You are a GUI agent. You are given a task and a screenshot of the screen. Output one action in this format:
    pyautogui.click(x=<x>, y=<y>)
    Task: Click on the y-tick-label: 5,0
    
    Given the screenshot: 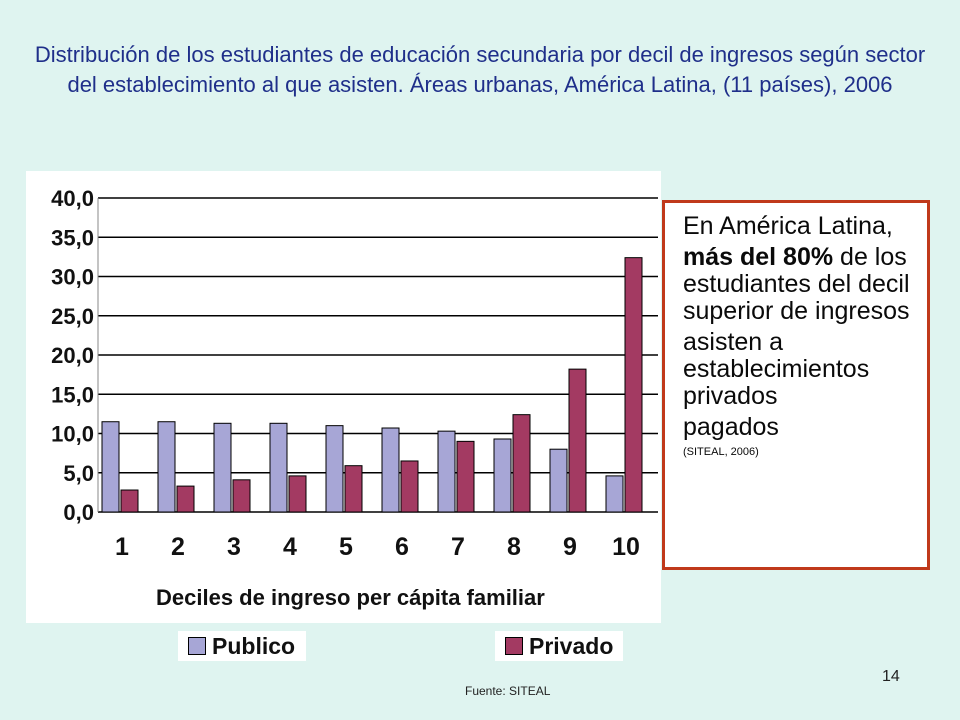 What is the action you would take?
    pyautogui.click(x=78, y=473)
    